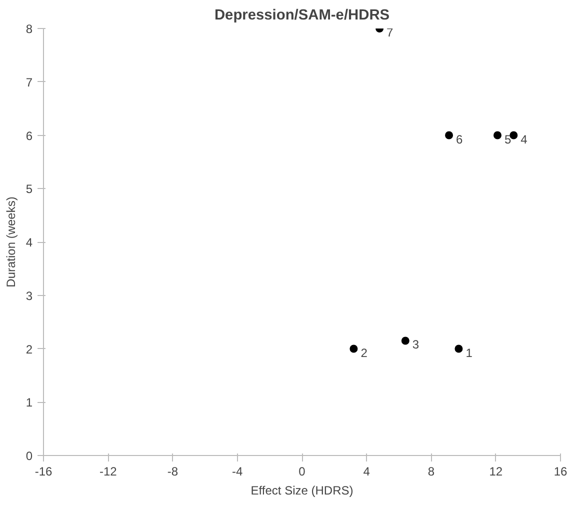 This screenshot has height=510, width=588. Describe the element at coordinates (302, 491) in the screenshot. I see `x-axis-title: Effect Size (HDRS)` at that location.